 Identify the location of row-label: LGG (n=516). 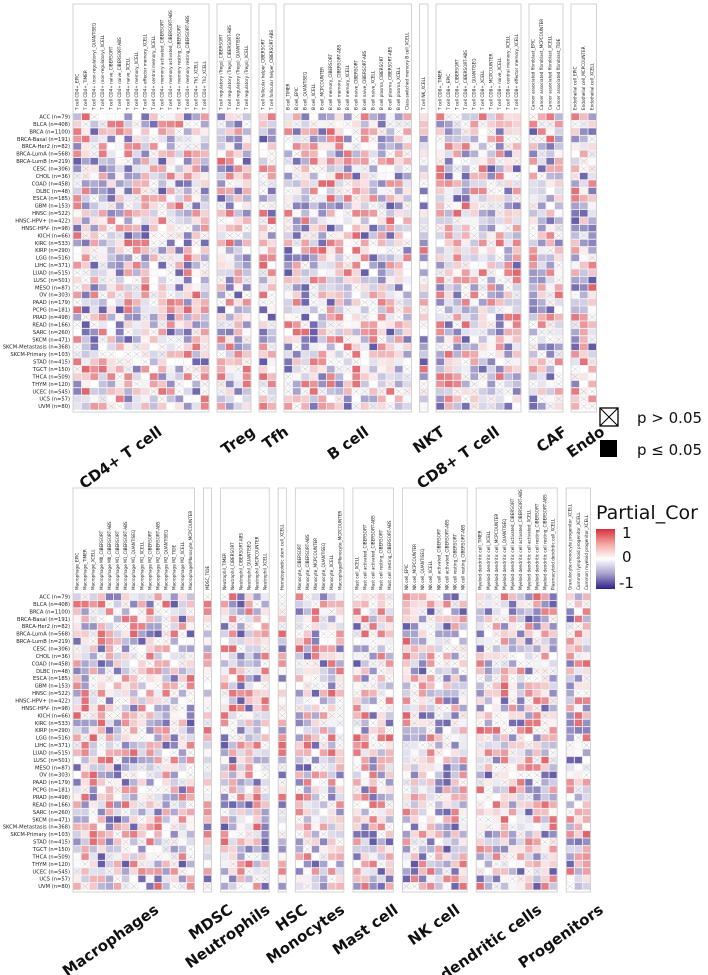
(53, 259).